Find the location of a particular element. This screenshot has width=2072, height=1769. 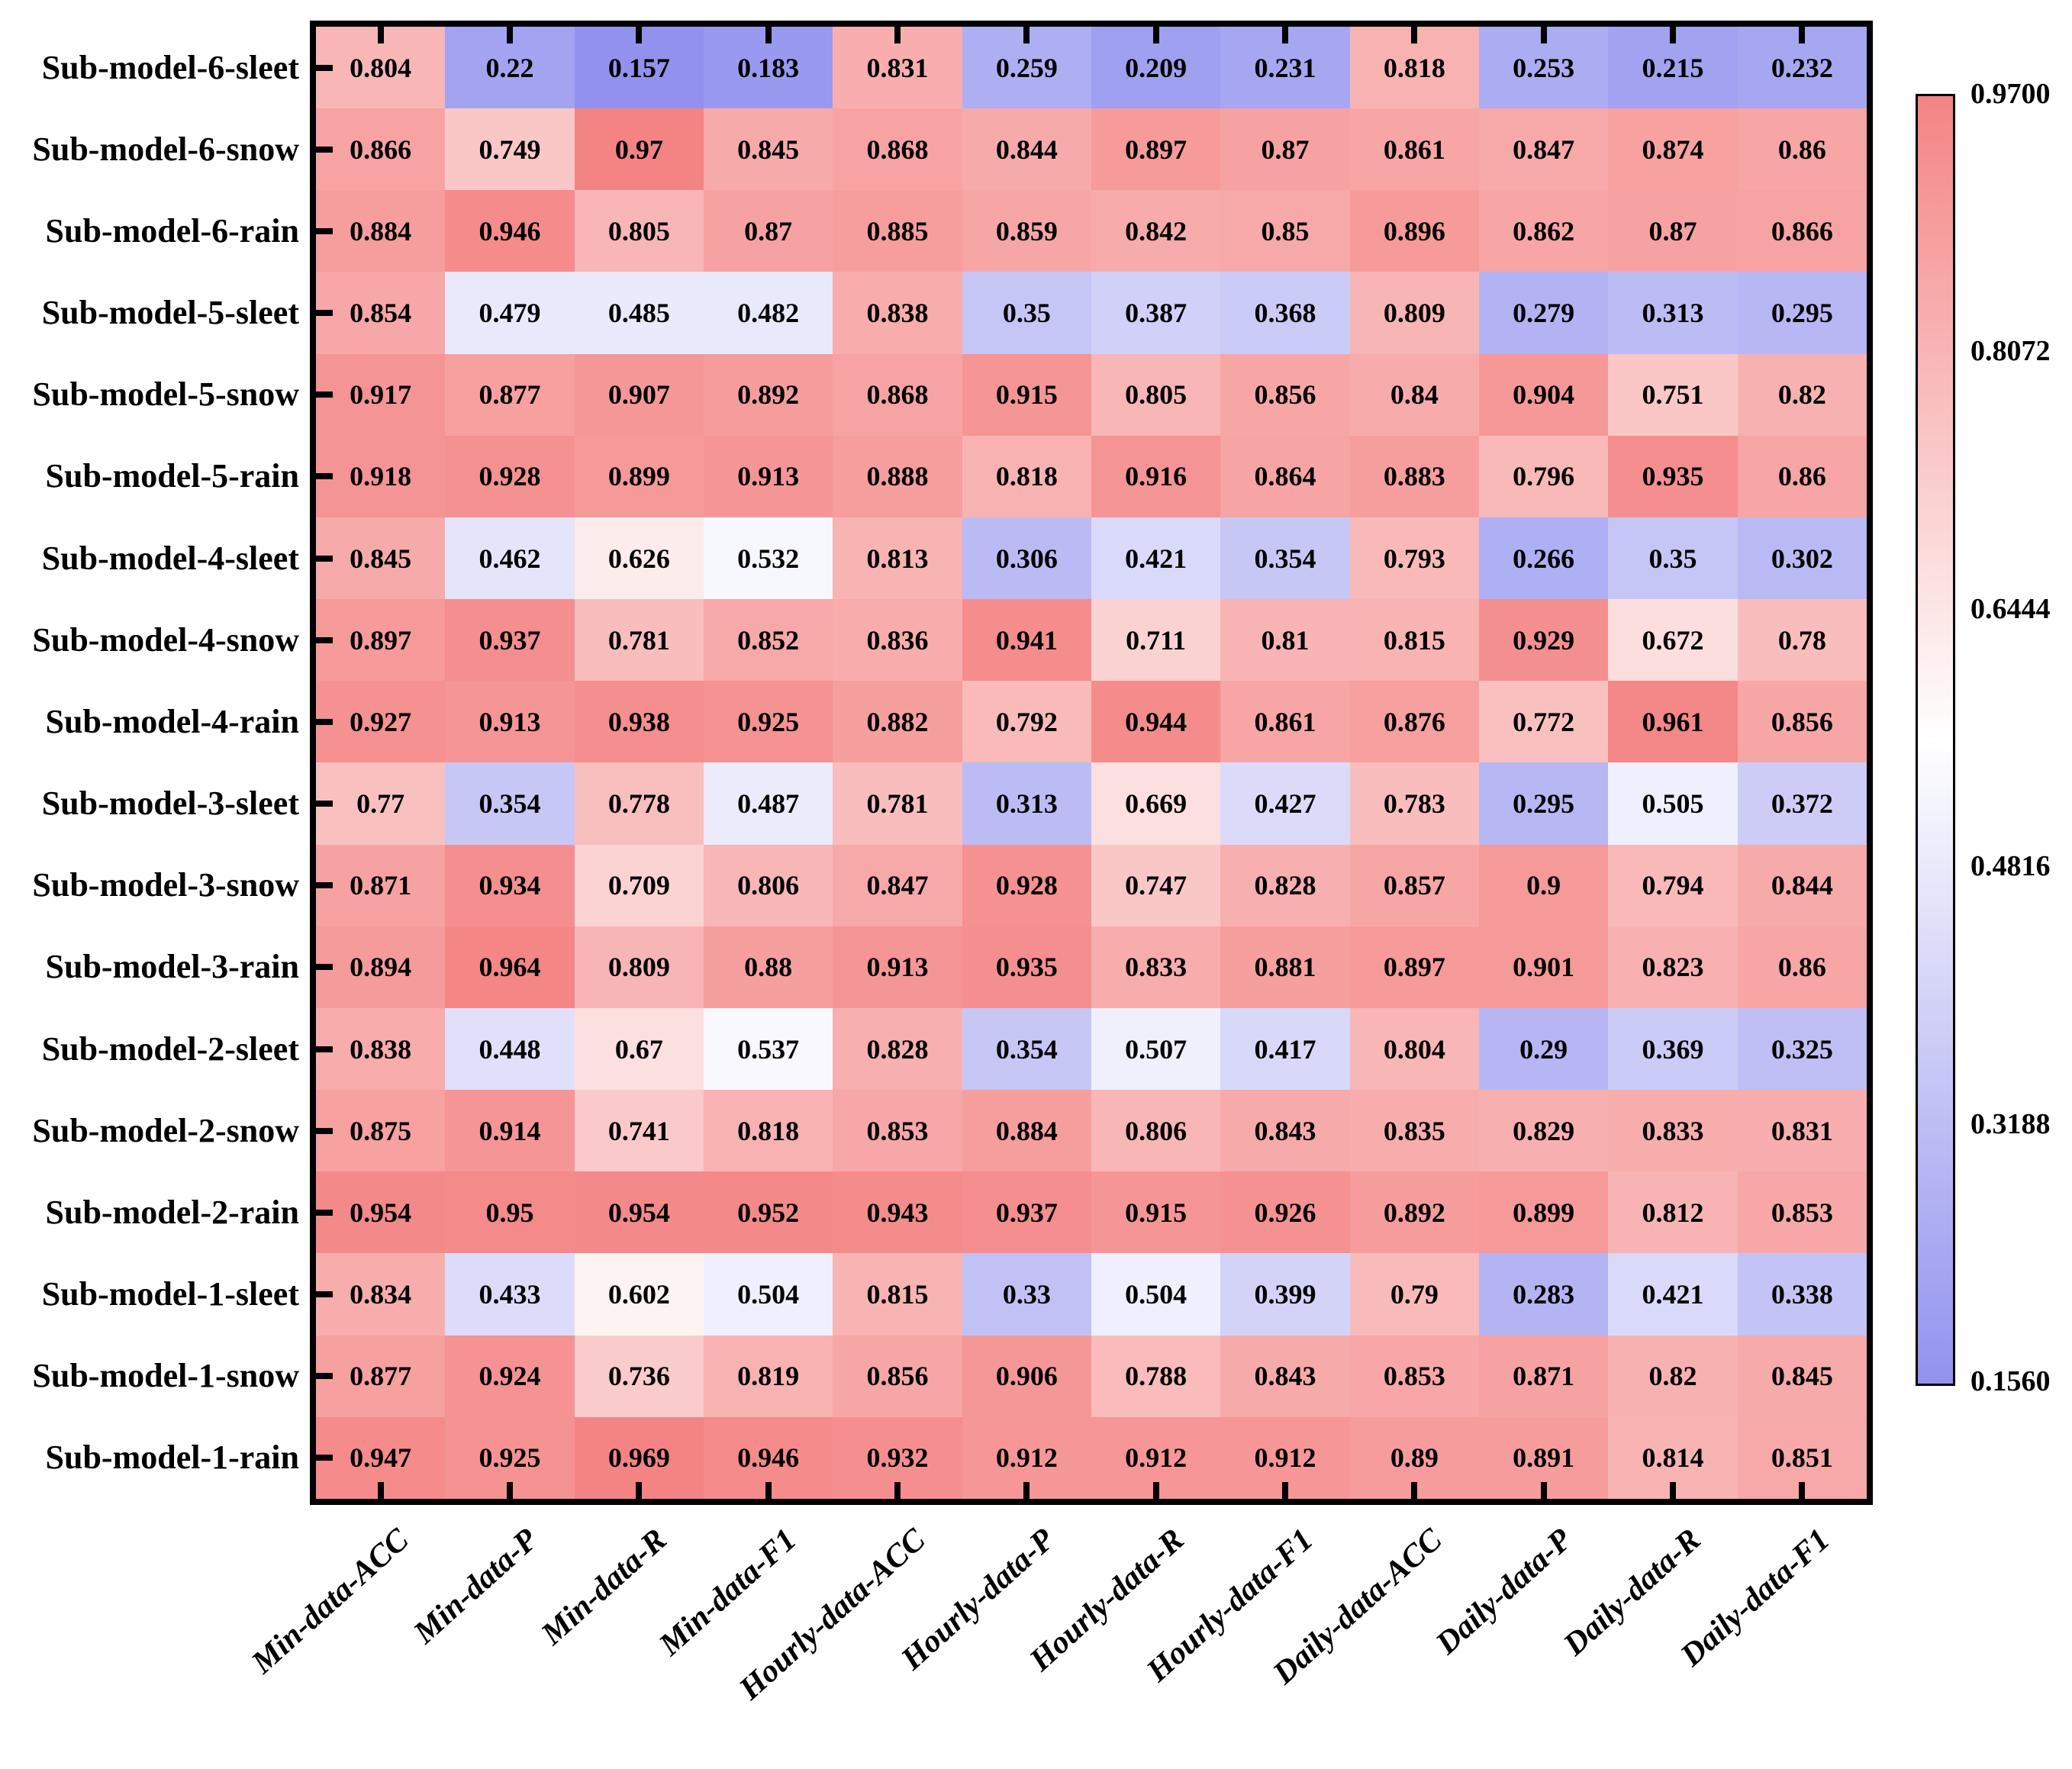

heatmap-cell: 0.845 is located at coordinates (381, 558).